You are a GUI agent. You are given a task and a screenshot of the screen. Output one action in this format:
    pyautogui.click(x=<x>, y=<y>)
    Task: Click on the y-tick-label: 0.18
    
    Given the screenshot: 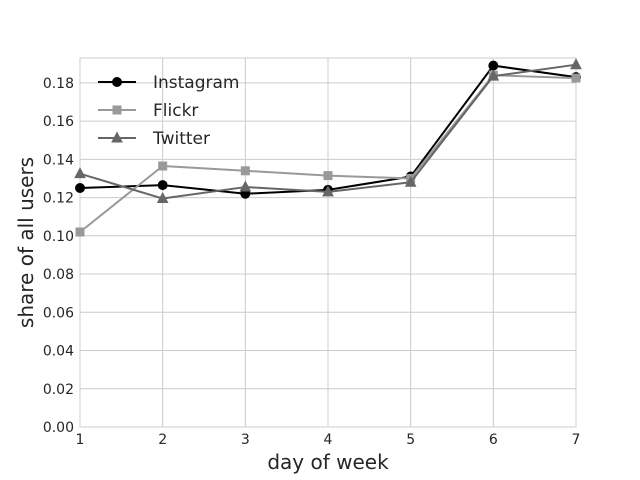 What is the action you would take?
    pyautogui.click(x=58, y=84)
    